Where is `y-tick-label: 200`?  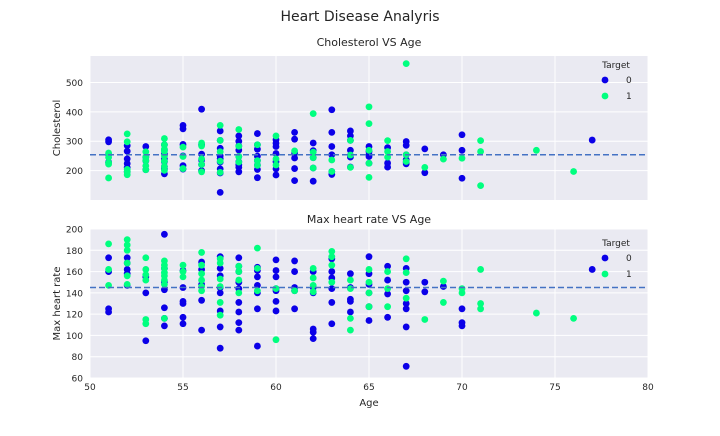
y-tick-label: 200 is located at coordinates (74, 172).